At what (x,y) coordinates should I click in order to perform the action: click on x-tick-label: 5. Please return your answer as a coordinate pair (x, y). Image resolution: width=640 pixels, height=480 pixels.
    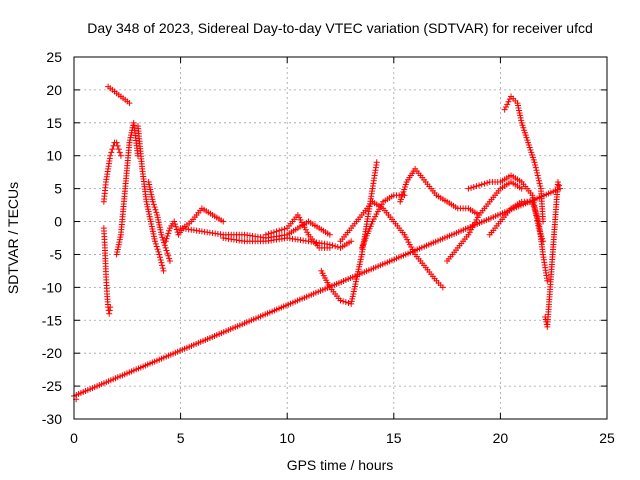
    Looking at the image, I should click on (181, 438).